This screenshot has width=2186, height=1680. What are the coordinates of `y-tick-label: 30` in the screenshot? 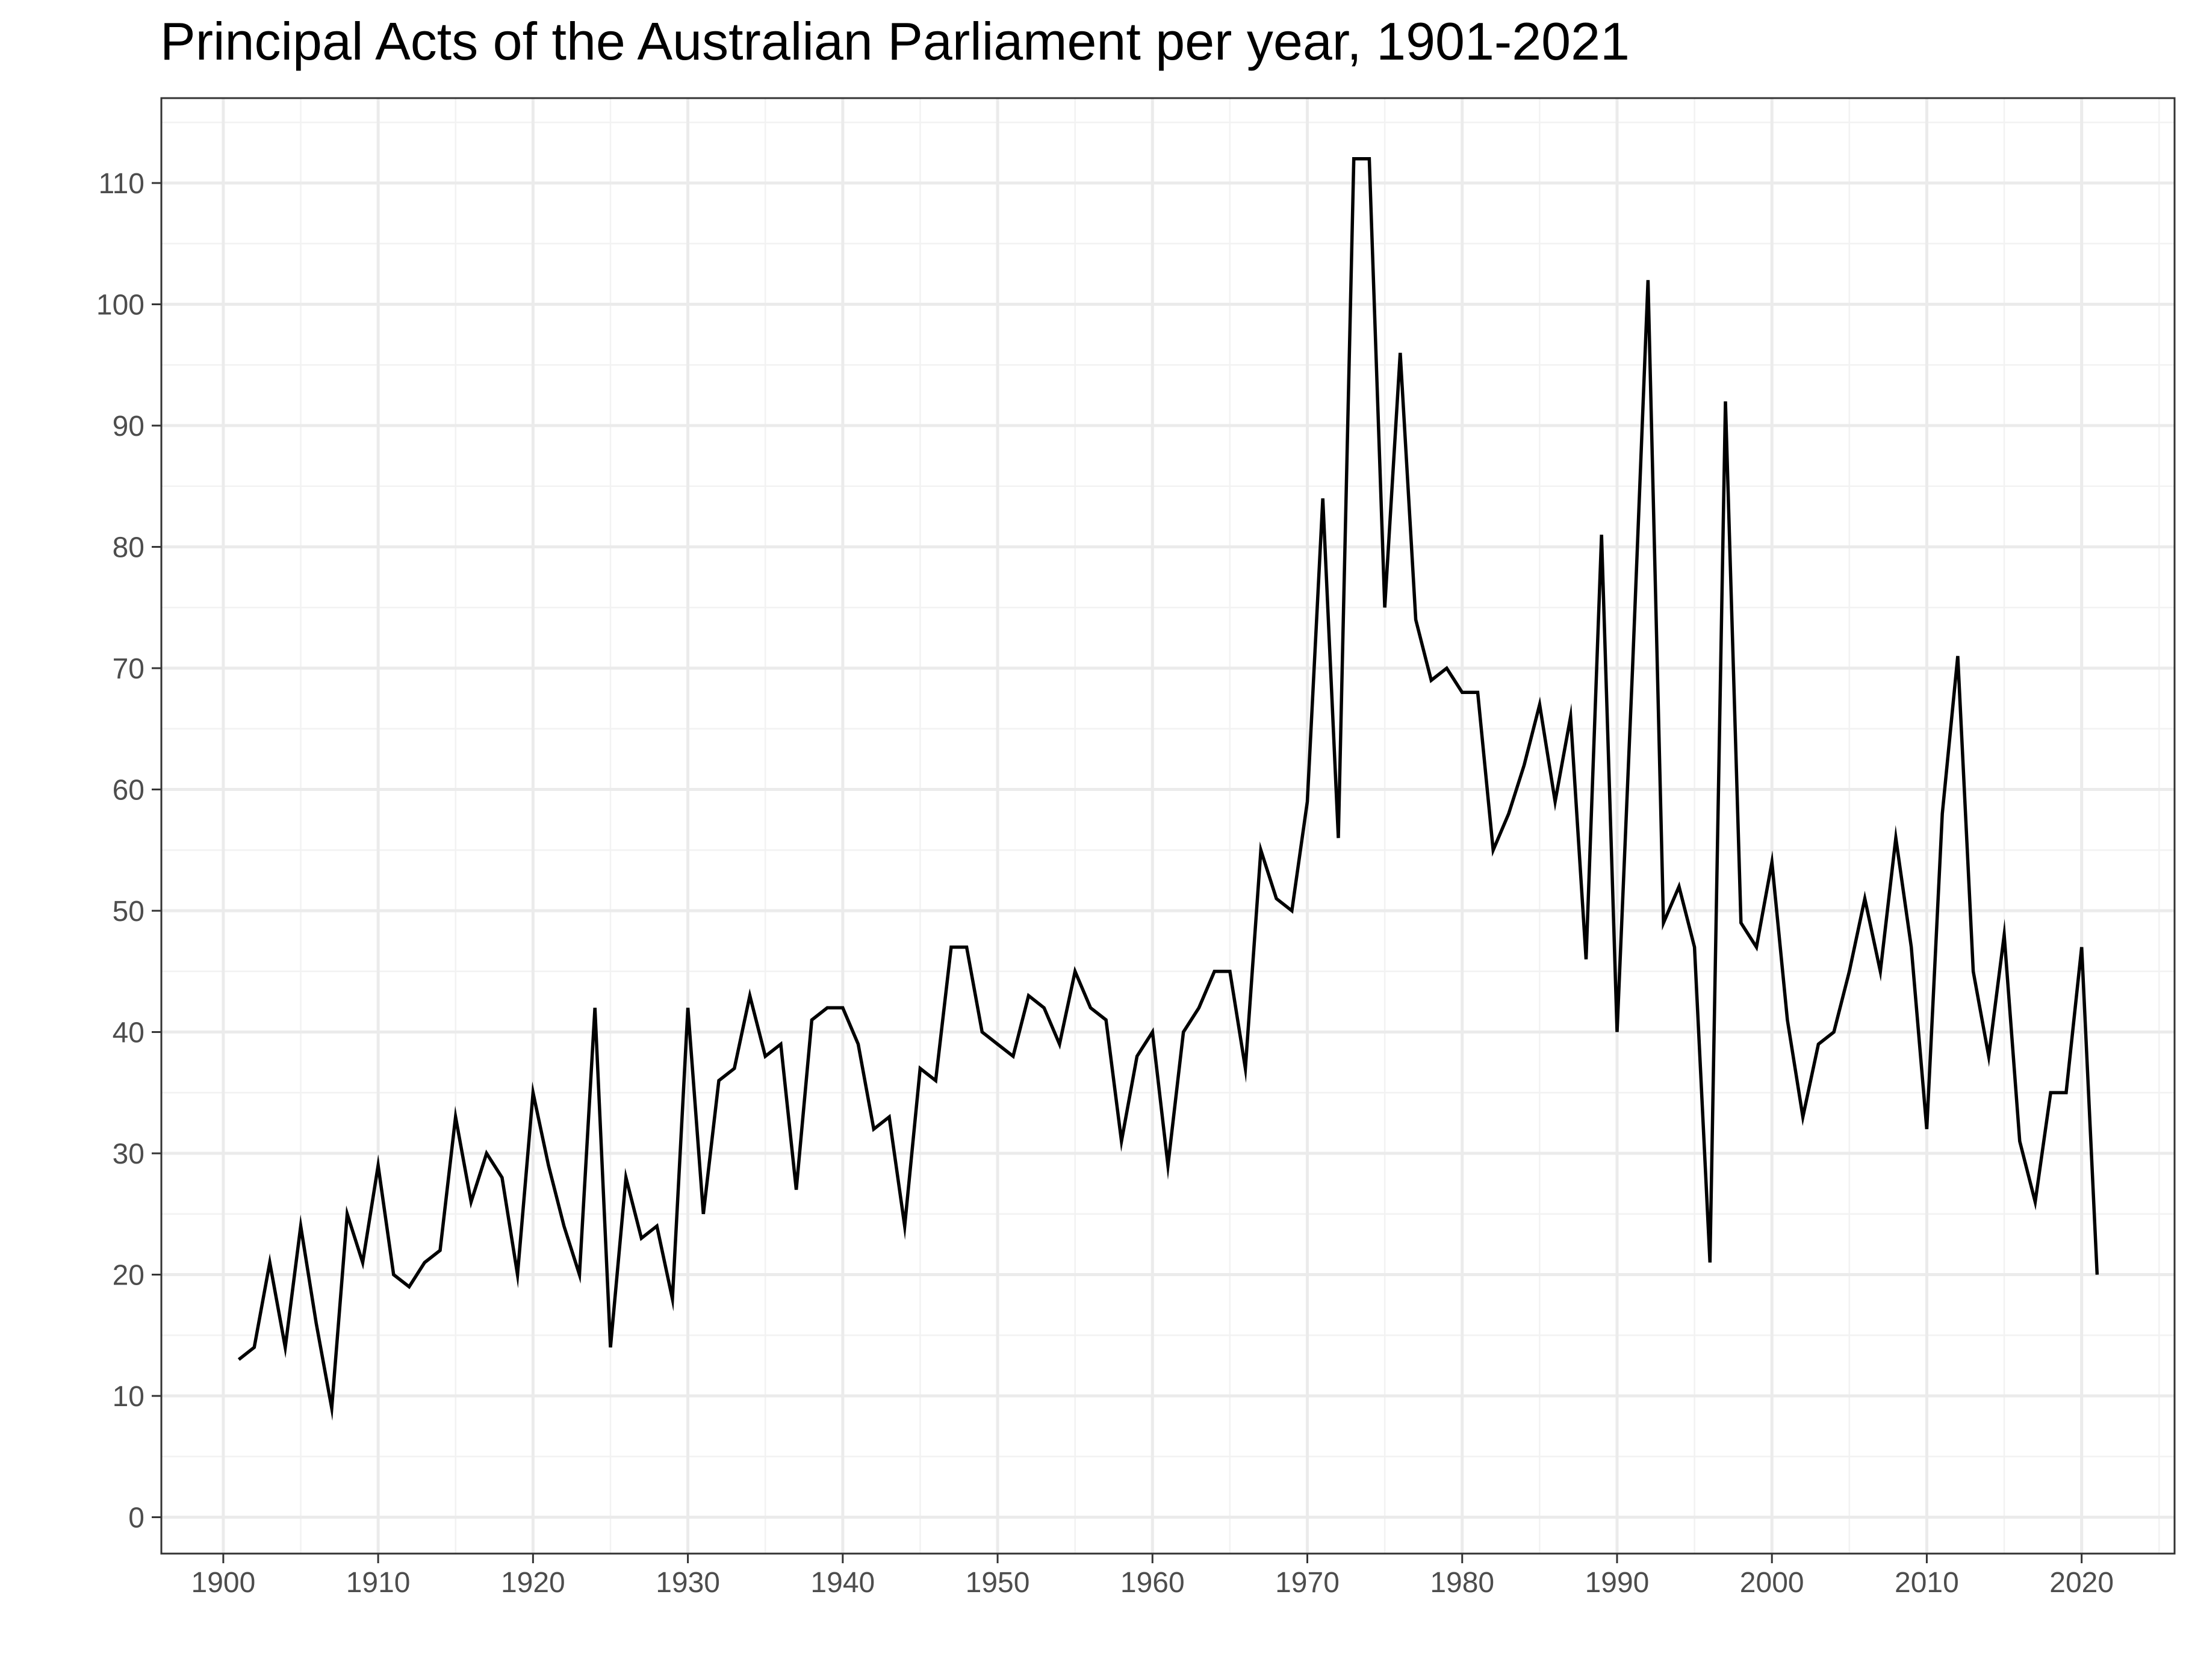 It's located at (128, 1154).